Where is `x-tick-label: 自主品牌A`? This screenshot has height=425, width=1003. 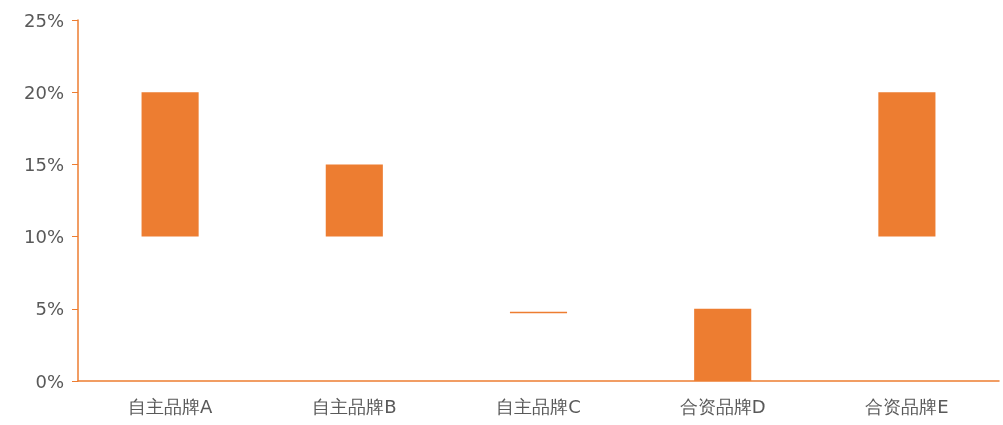
x-tick-label: 自主品牌A is located at coordinates (170, 406).